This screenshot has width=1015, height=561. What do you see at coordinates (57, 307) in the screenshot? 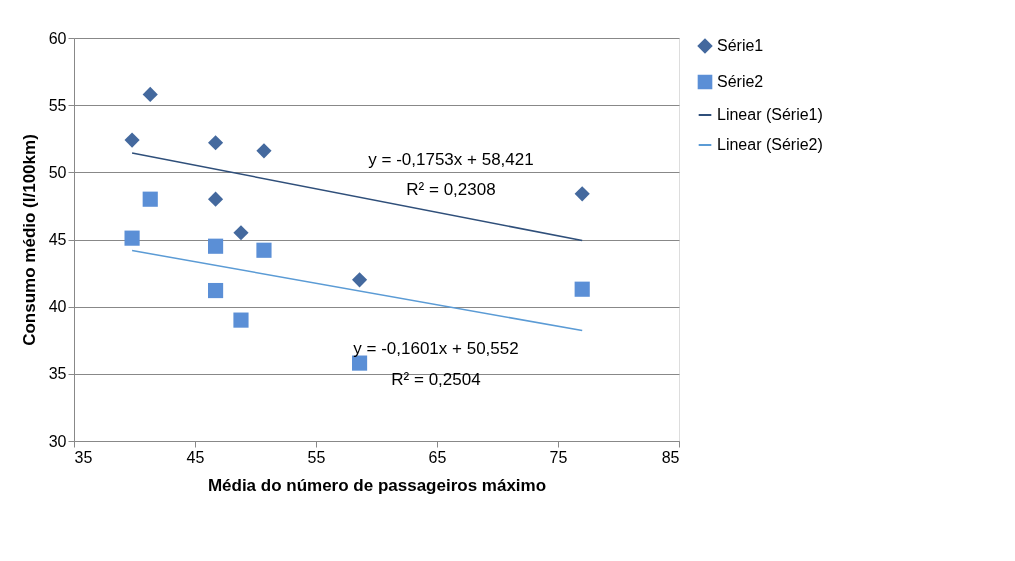
I see `y-tick-label: 40` at bounding box center [57, 307].